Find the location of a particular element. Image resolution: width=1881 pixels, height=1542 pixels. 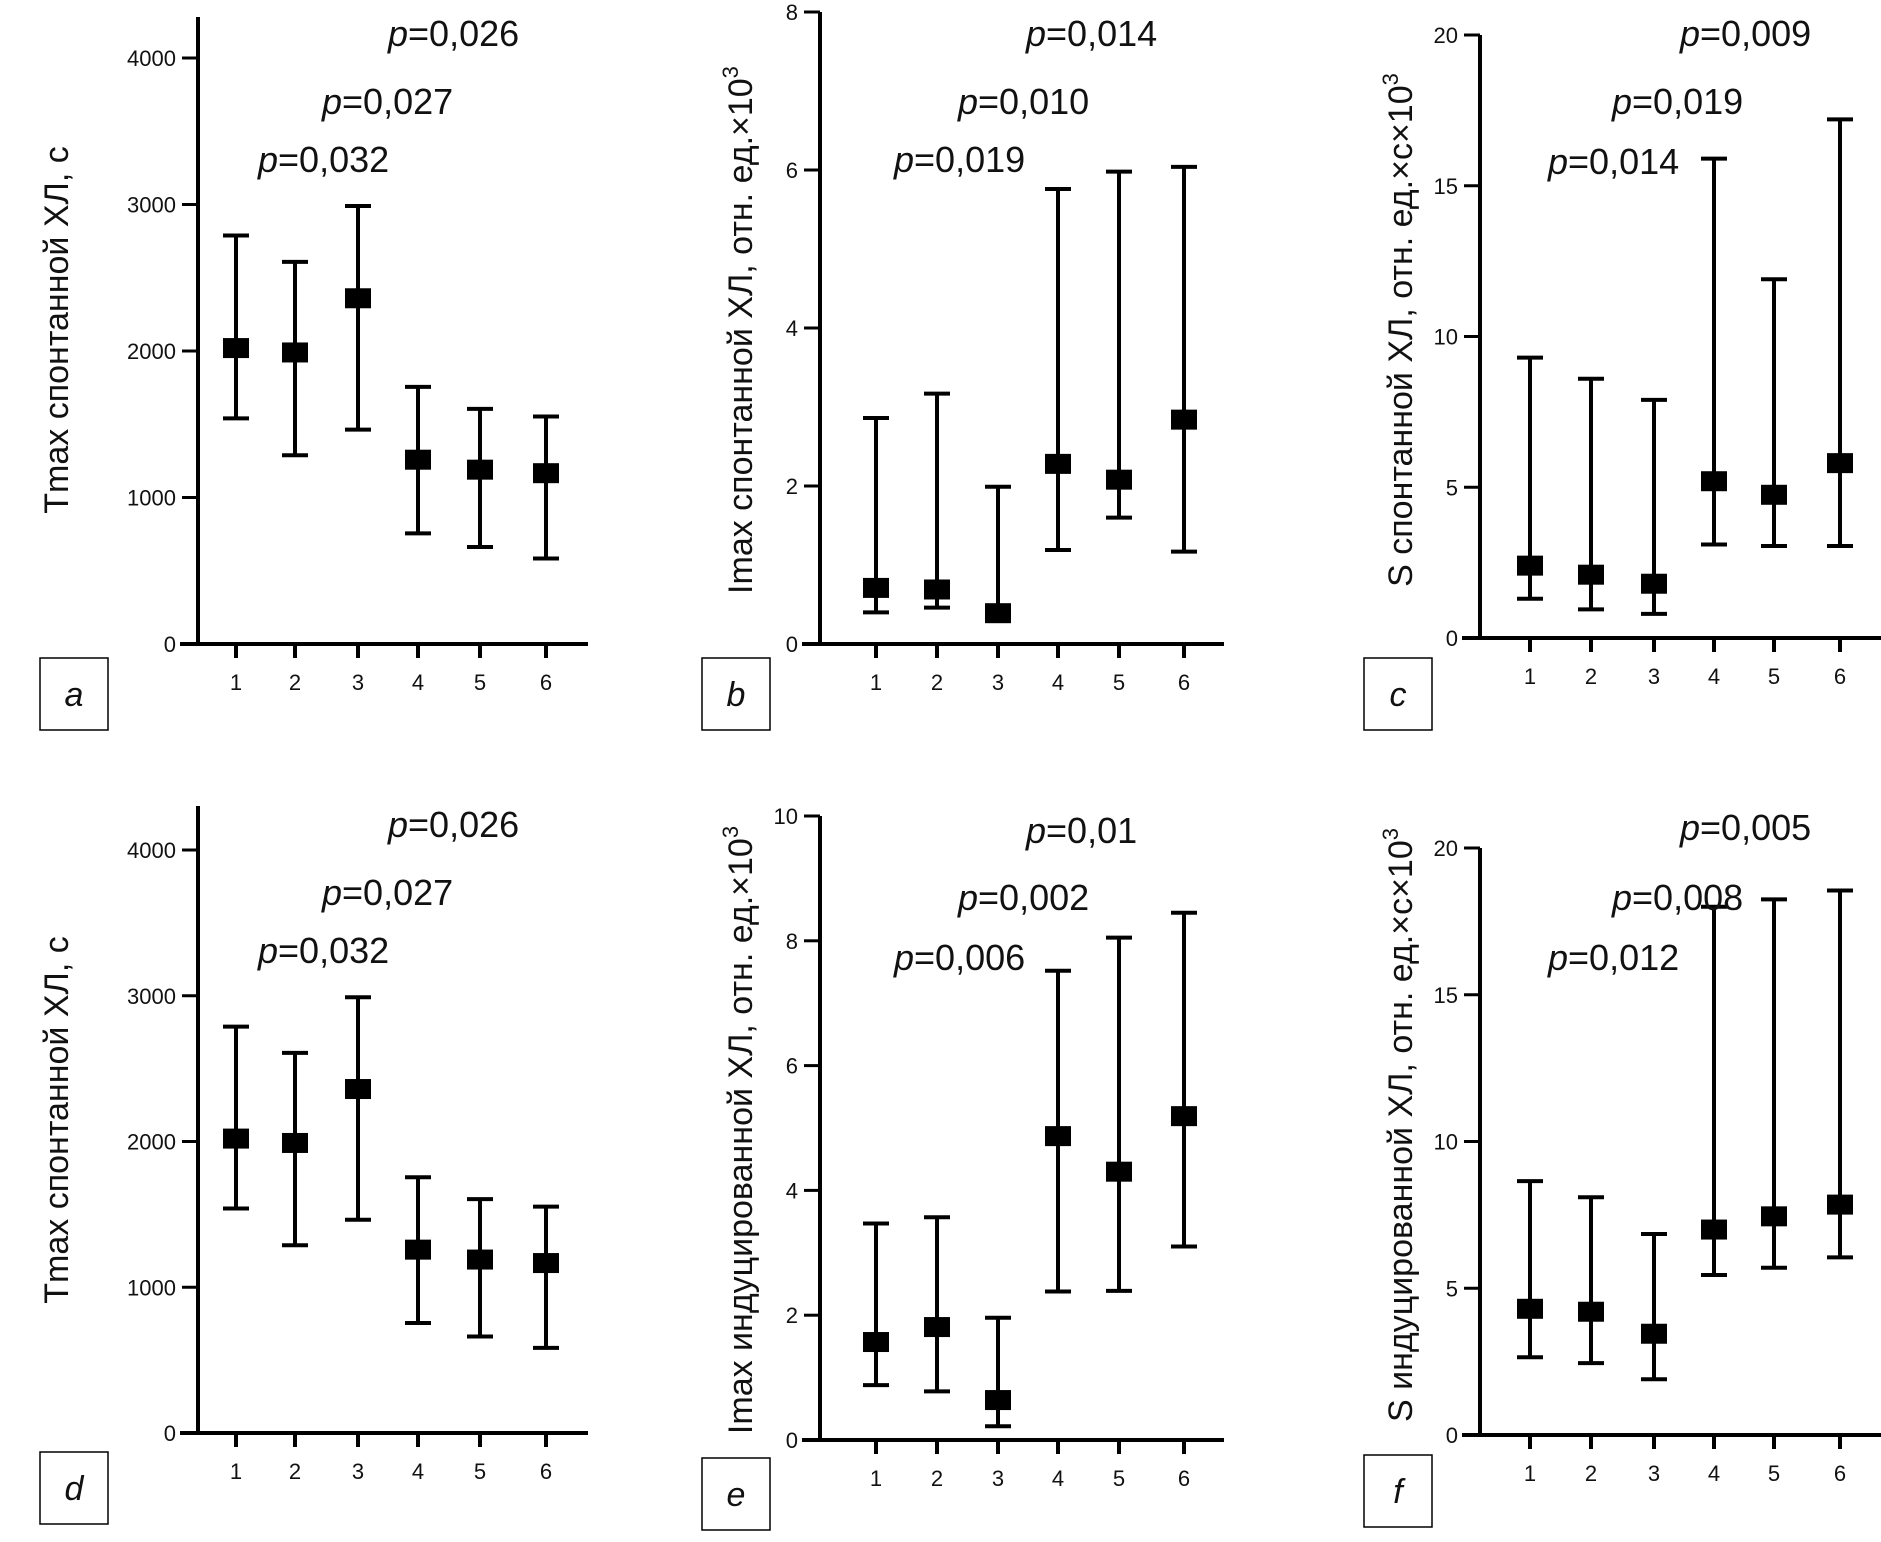

p-value-annotation: p=0,008 is located at coordinates (1677, 897).